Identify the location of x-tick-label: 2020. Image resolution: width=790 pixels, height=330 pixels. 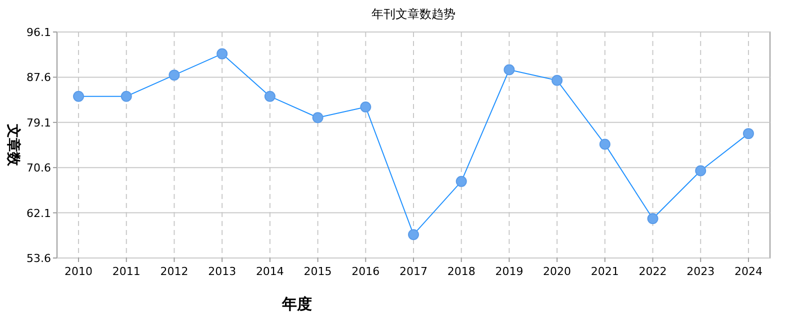
(557, 271).